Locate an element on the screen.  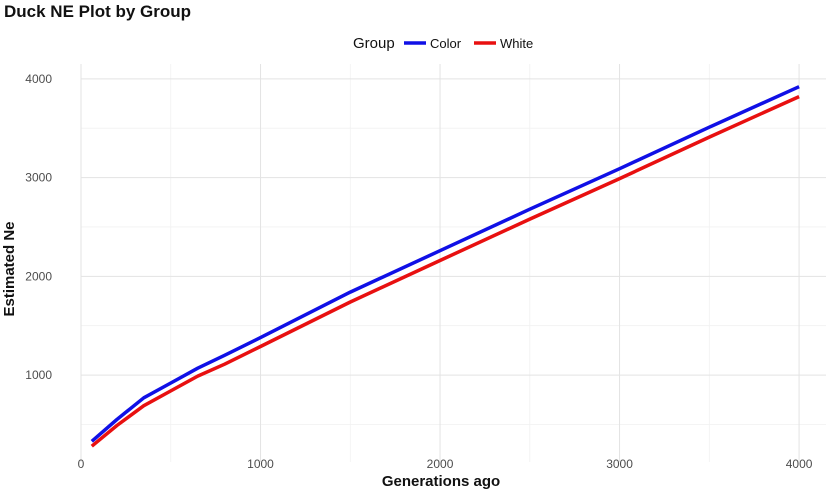
x-tick-label: 3000 is located at coordinates (619, 464).